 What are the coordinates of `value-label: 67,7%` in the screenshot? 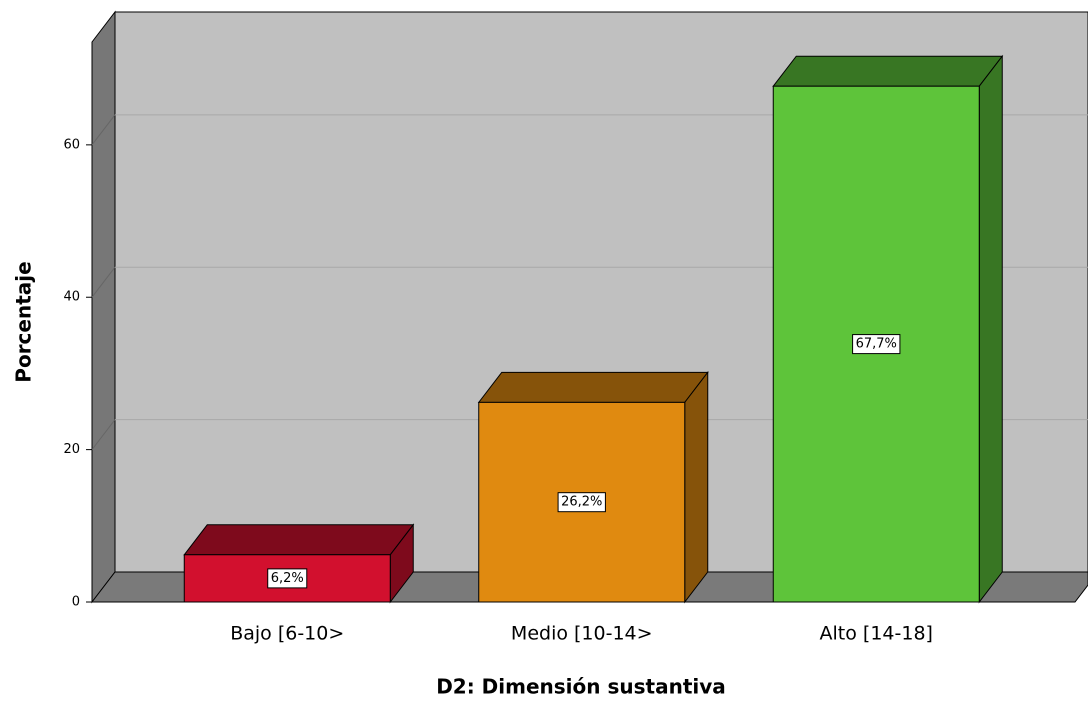 It's located at (876, 344).